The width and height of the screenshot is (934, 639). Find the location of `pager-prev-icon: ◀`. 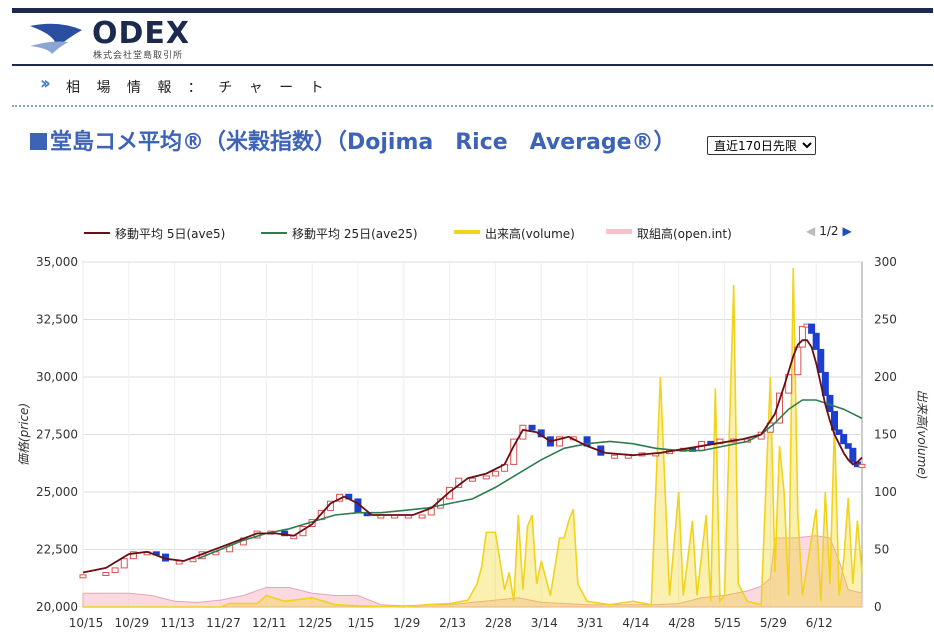

pager-prev-icon: ◀ is located at coordinates (811, 231).